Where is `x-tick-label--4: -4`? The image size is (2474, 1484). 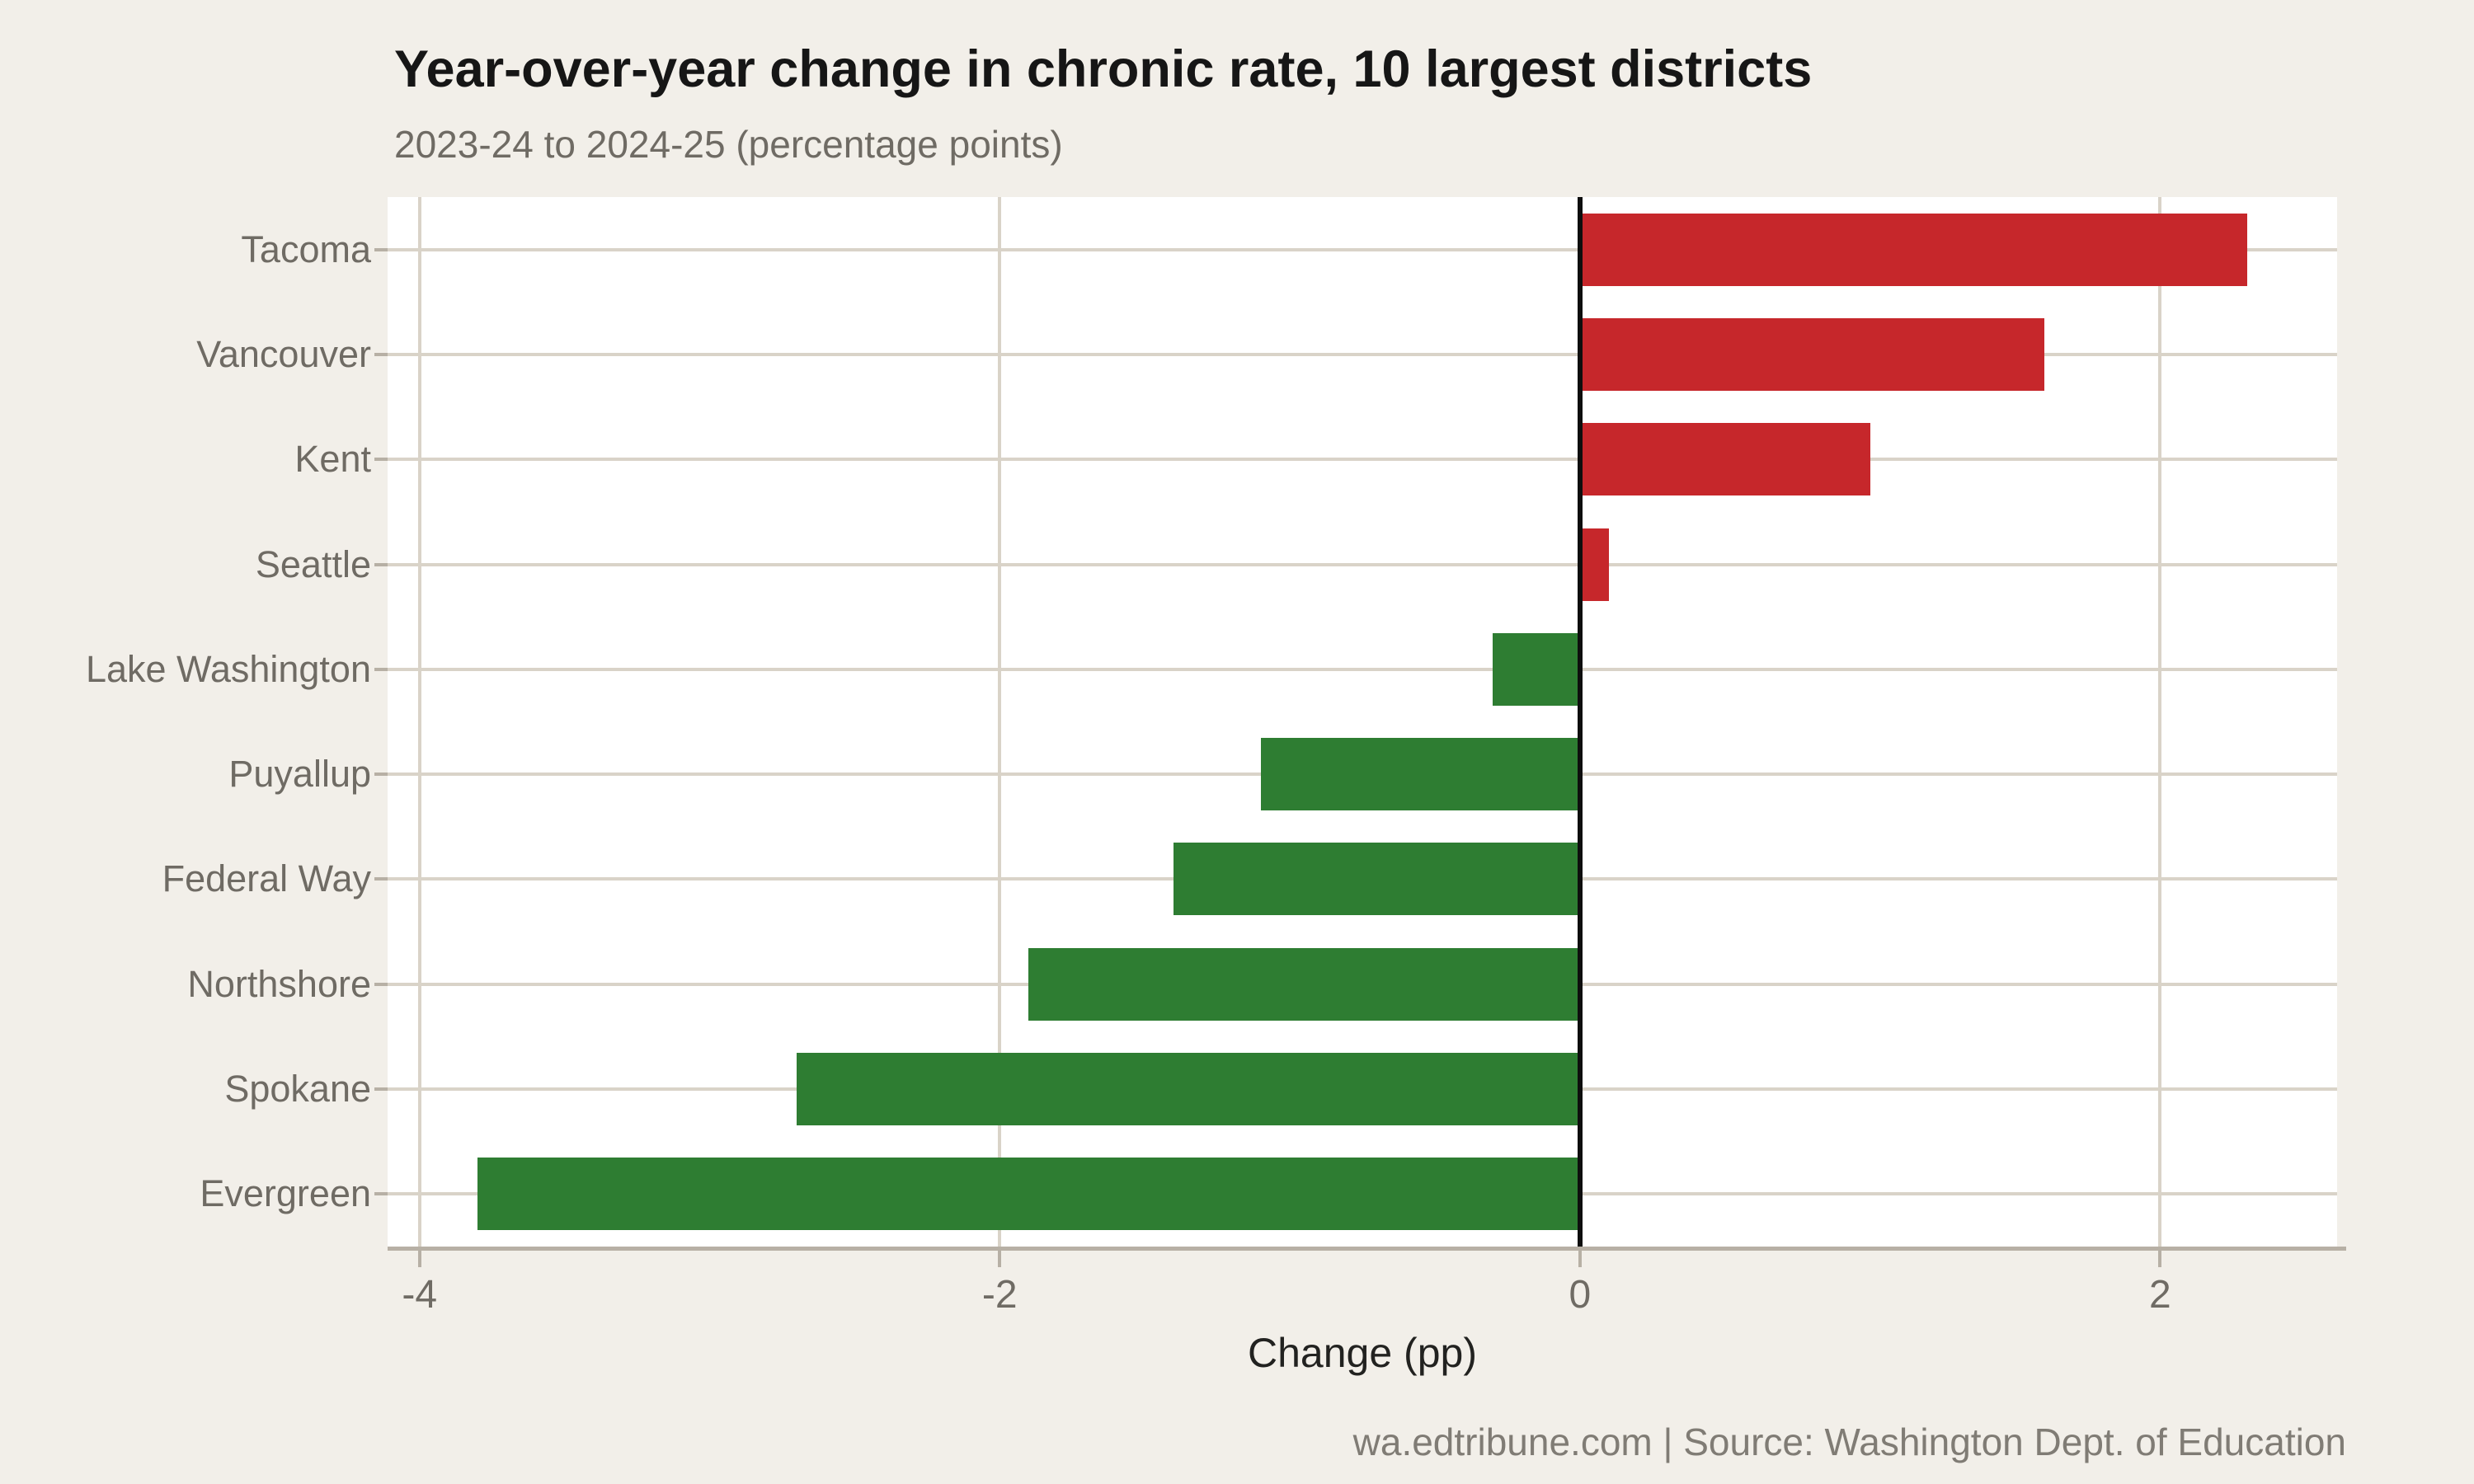
x-tick-label--4: -4 is located at coordinates (420, 1295).